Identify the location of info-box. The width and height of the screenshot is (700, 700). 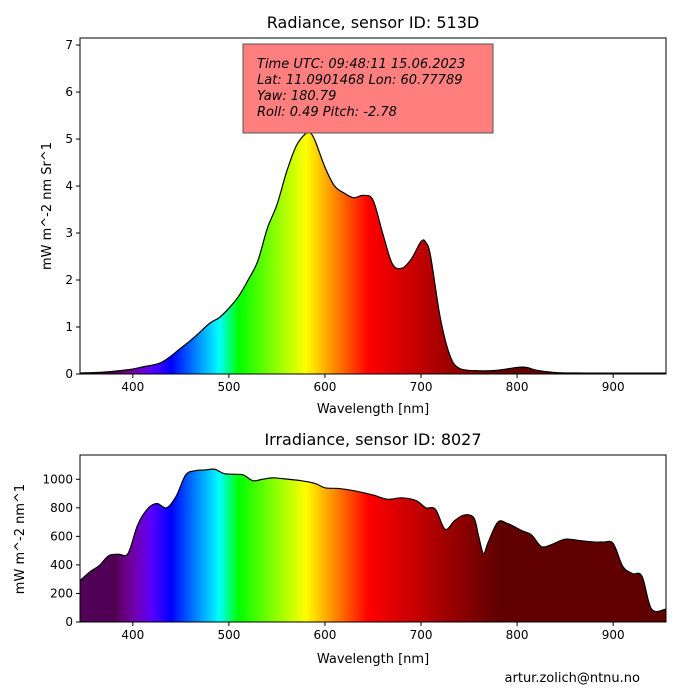
(368, 88).